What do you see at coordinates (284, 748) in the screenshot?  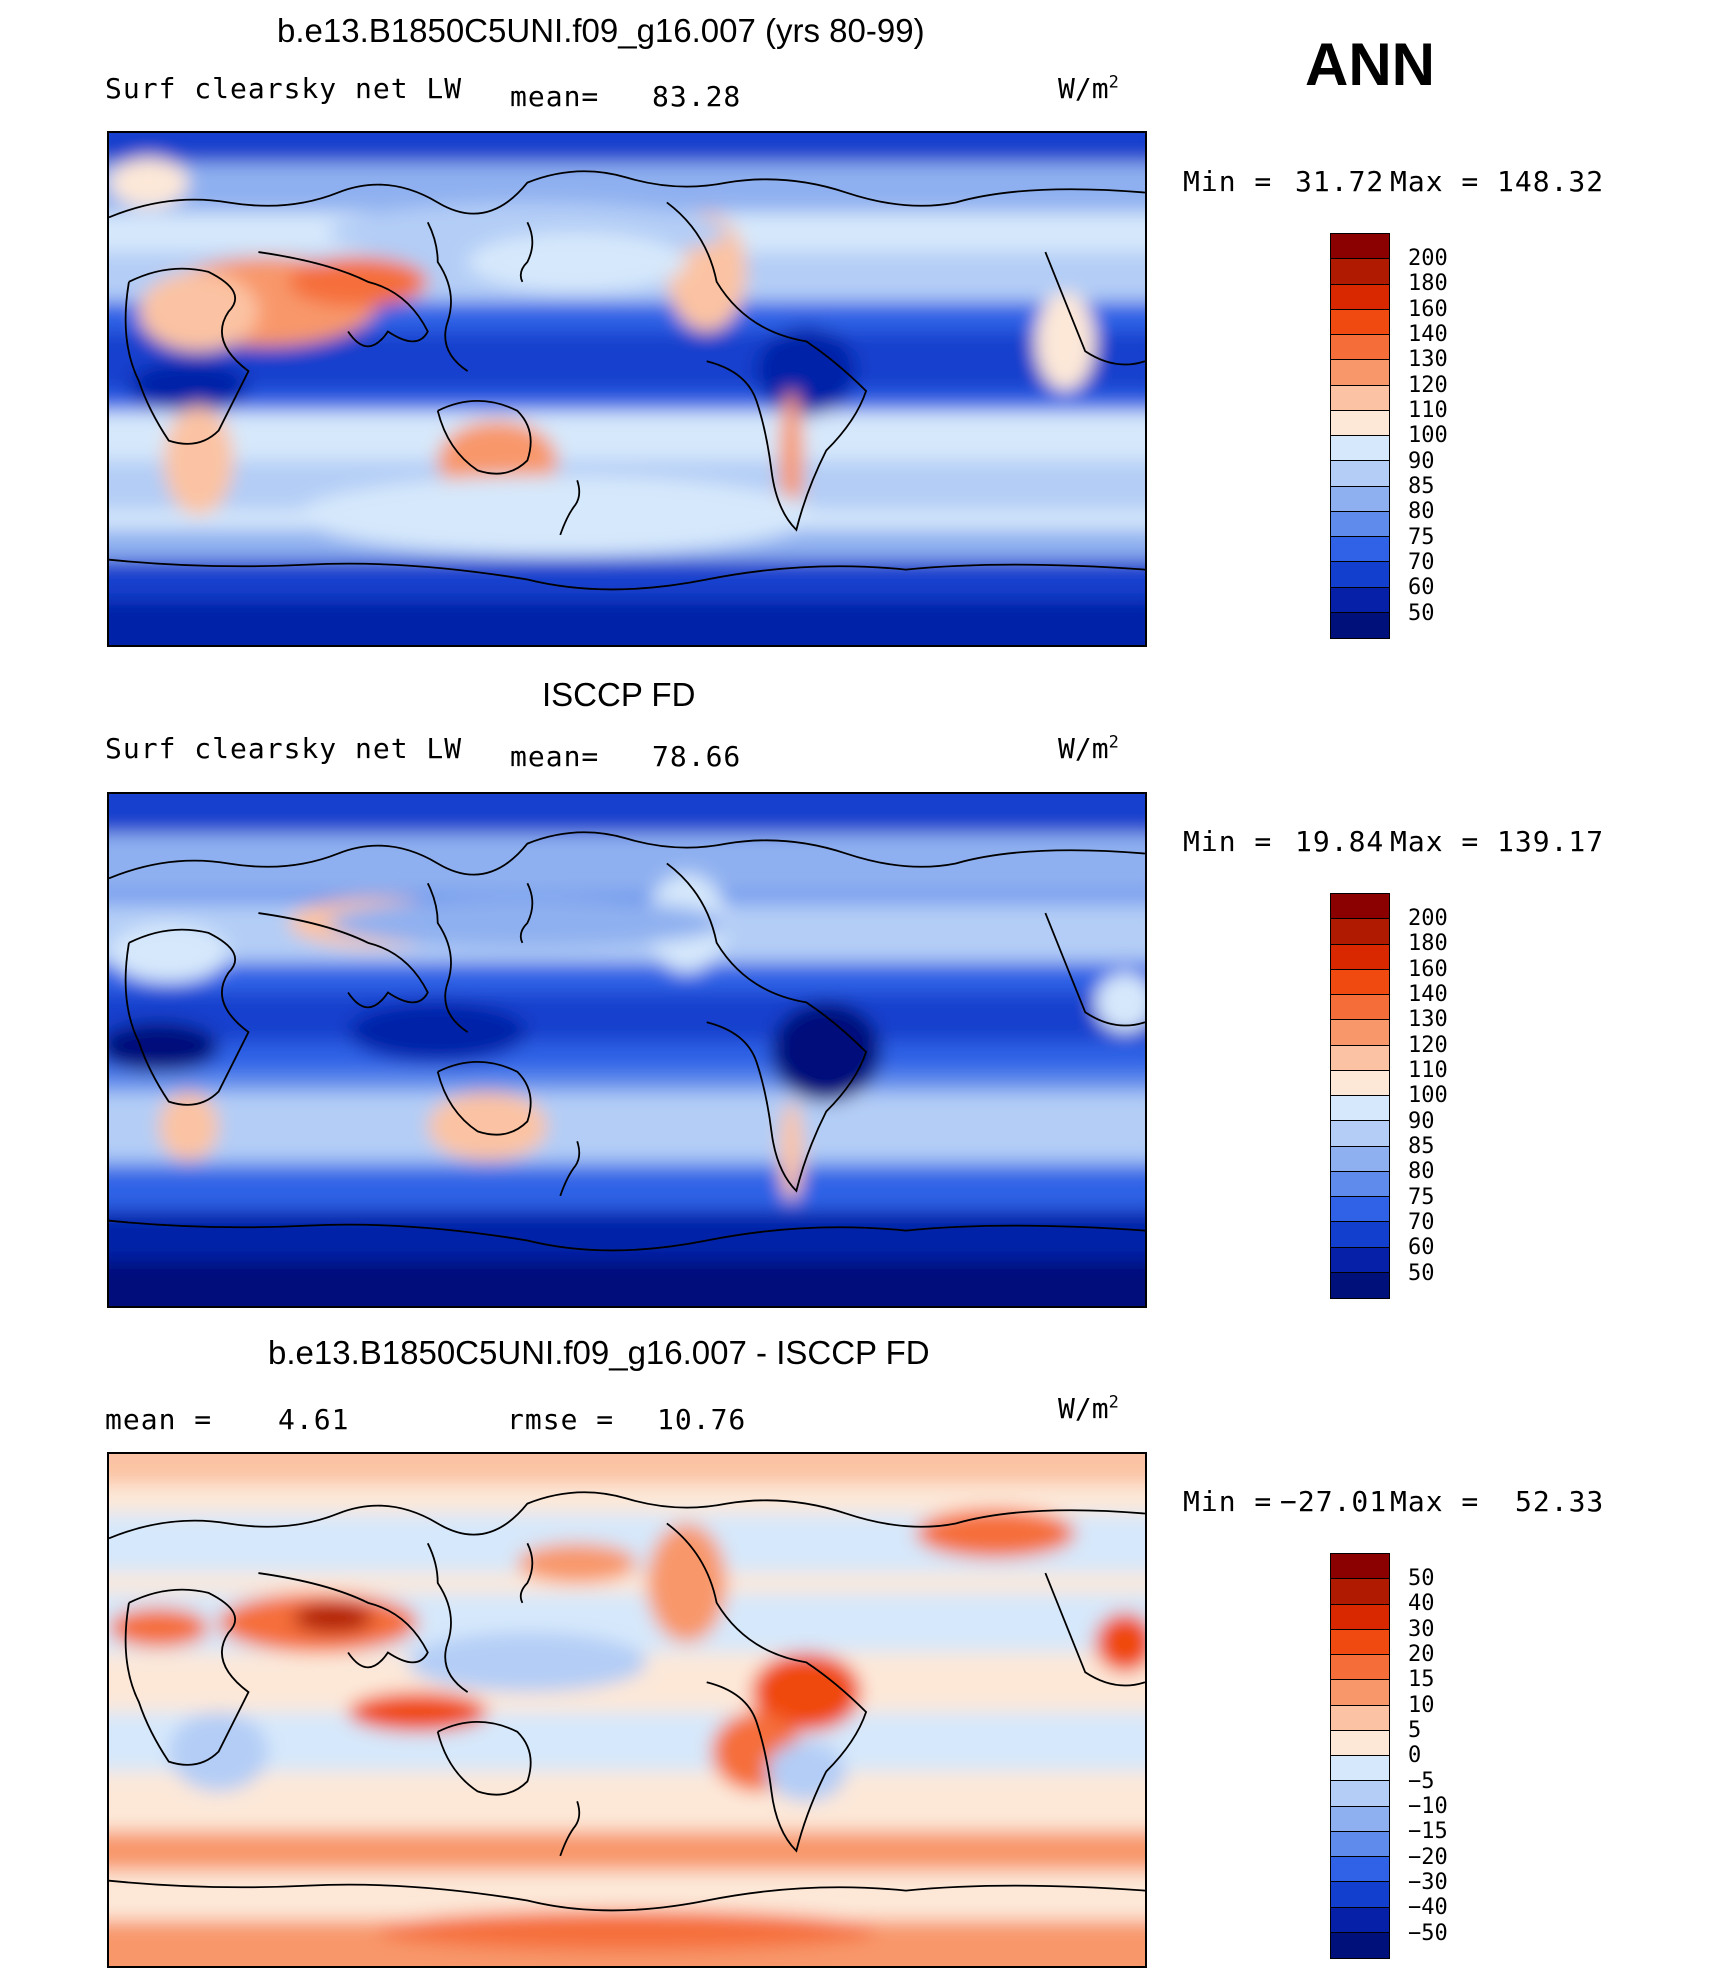 I see `panel2-variable: Surf clearsky net LW` at bounding box center [284, 748].